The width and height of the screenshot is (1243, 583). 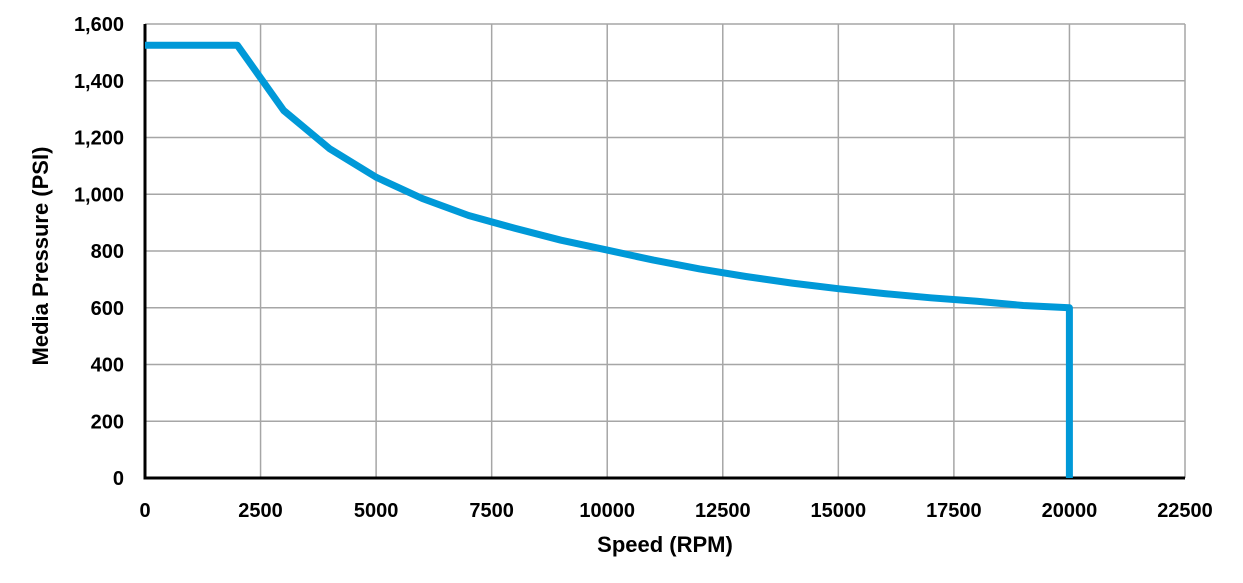 What do you see at coordinates (260, 511) in the screenshot?
I see `x-tick-label: 2500` at bounding box center [260, 511].